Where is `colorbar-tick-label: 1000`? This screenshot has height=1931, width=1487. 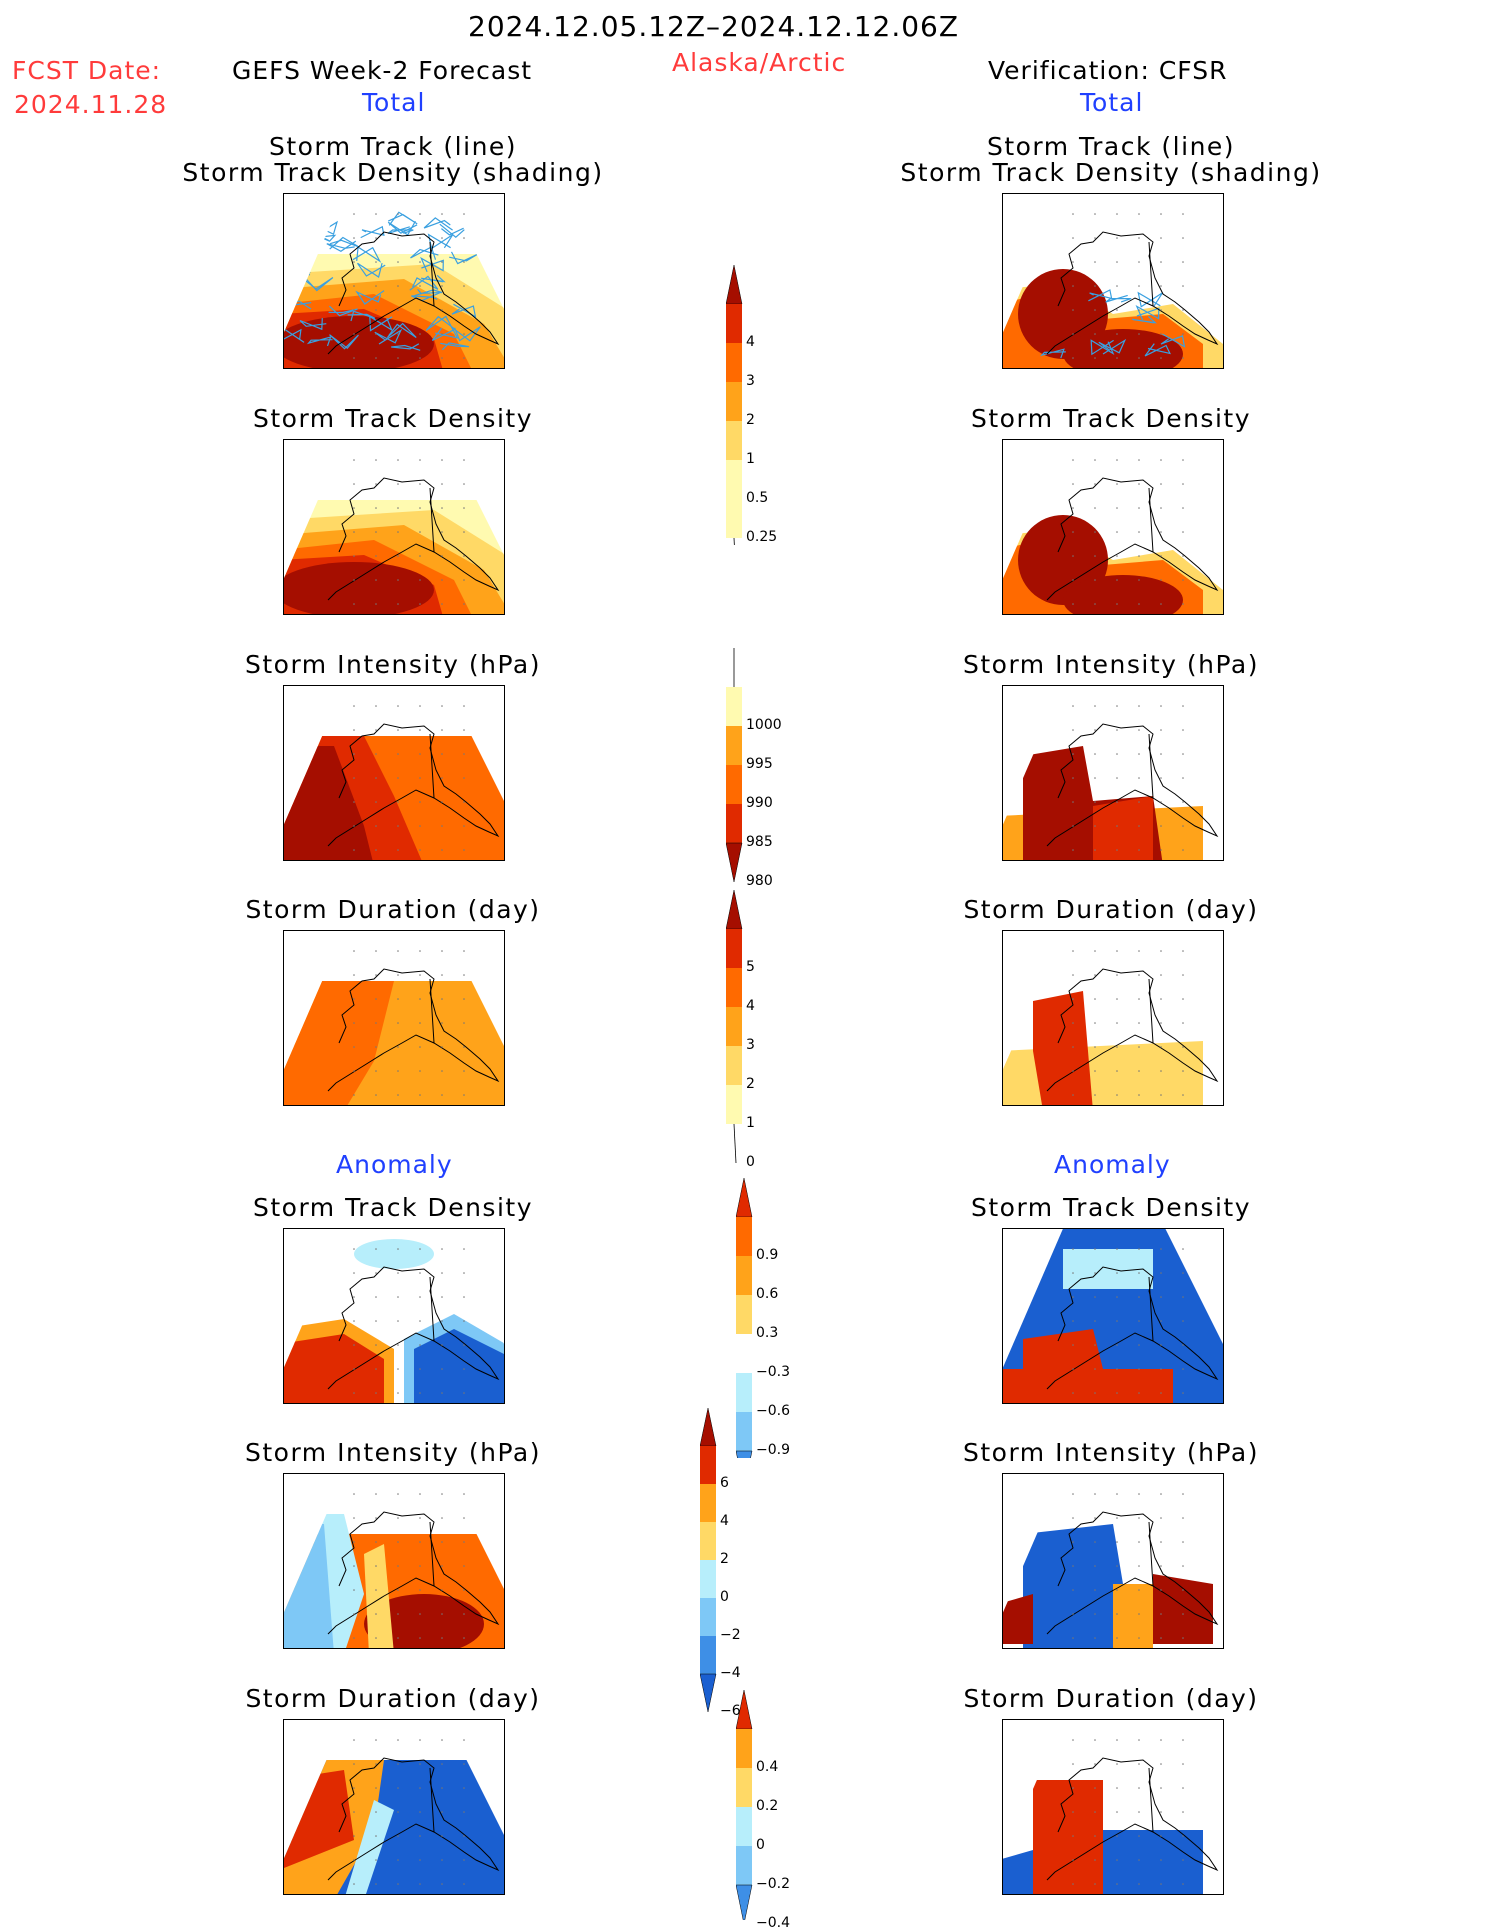
colorbar-tick-label: 1000 is located at coordinates (764, 725).